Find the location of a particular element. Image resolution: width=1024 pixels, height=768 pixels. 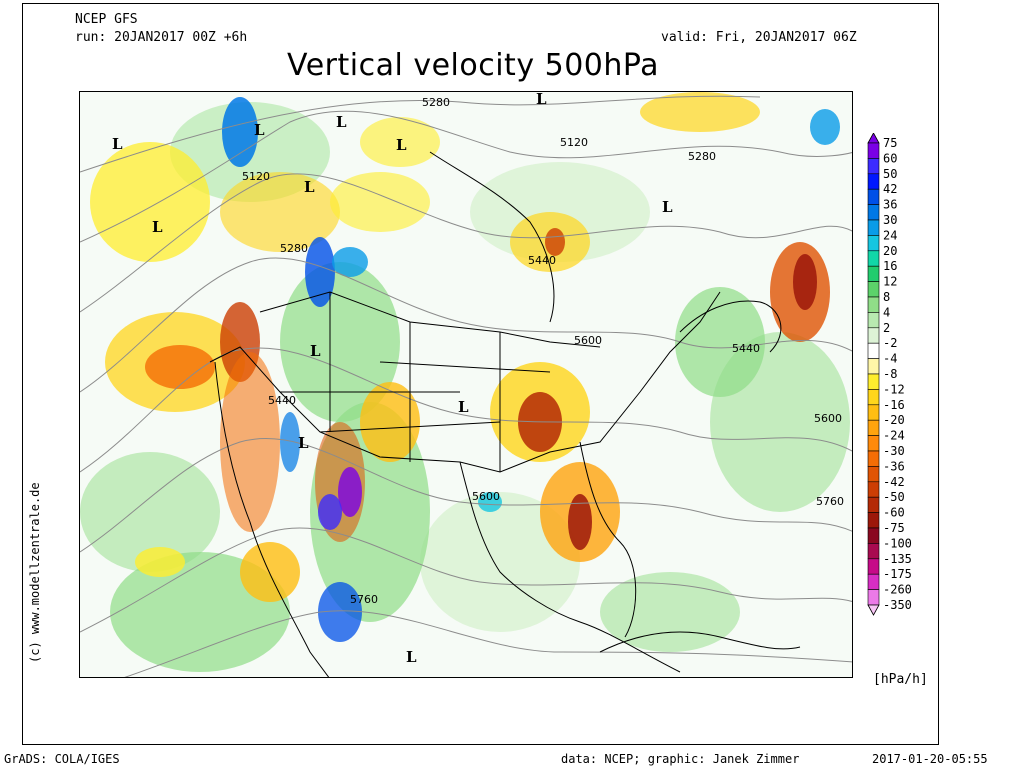

legend-label: -36 is located at coordinates (894, 466).